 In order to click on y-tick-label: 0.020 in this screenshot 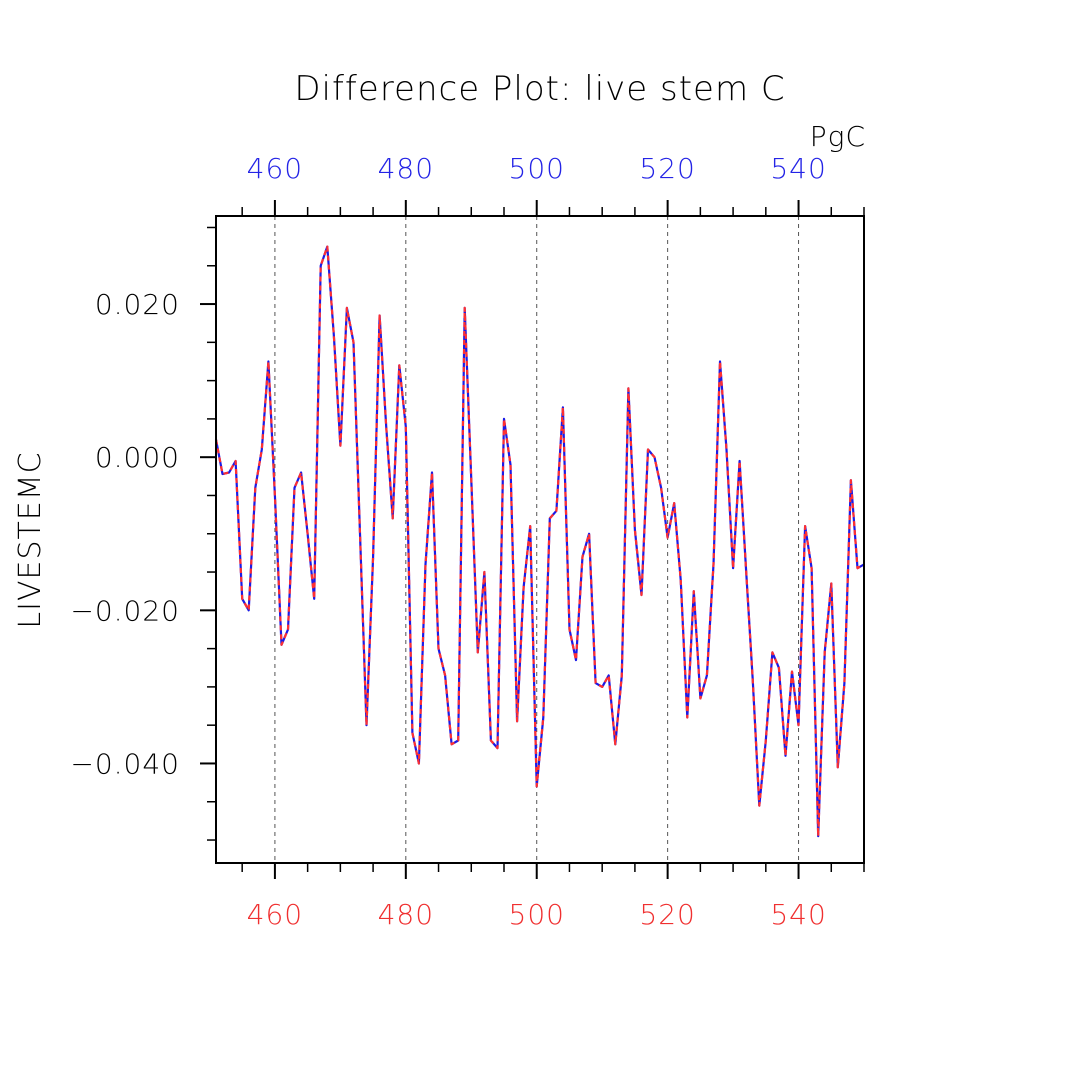, I will do `click(137, 304)`.